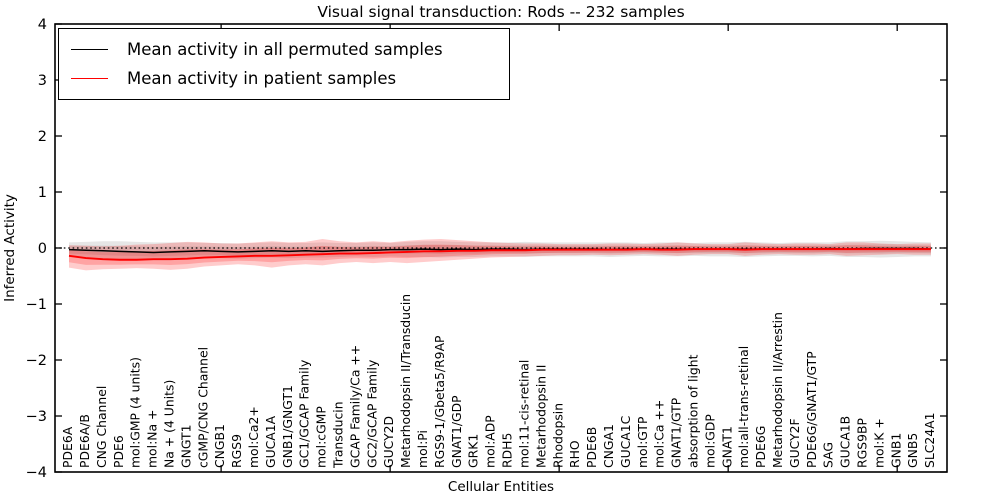 This screenshot has width=1000, height=500. Describe the element at coordinates (405, 381) in the screenshot. I see `x-category-label: Metarhodopsin II/Transducin` at that location.